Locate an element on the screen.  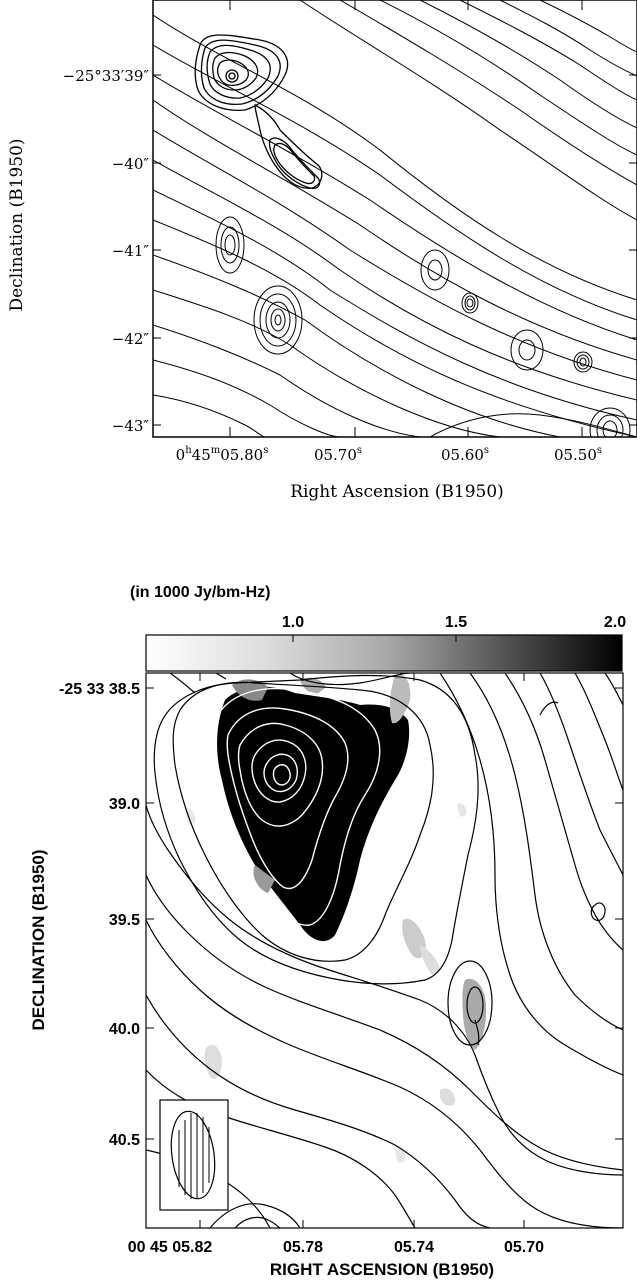
colorbar-ticks is located at coordinates (456, 638).